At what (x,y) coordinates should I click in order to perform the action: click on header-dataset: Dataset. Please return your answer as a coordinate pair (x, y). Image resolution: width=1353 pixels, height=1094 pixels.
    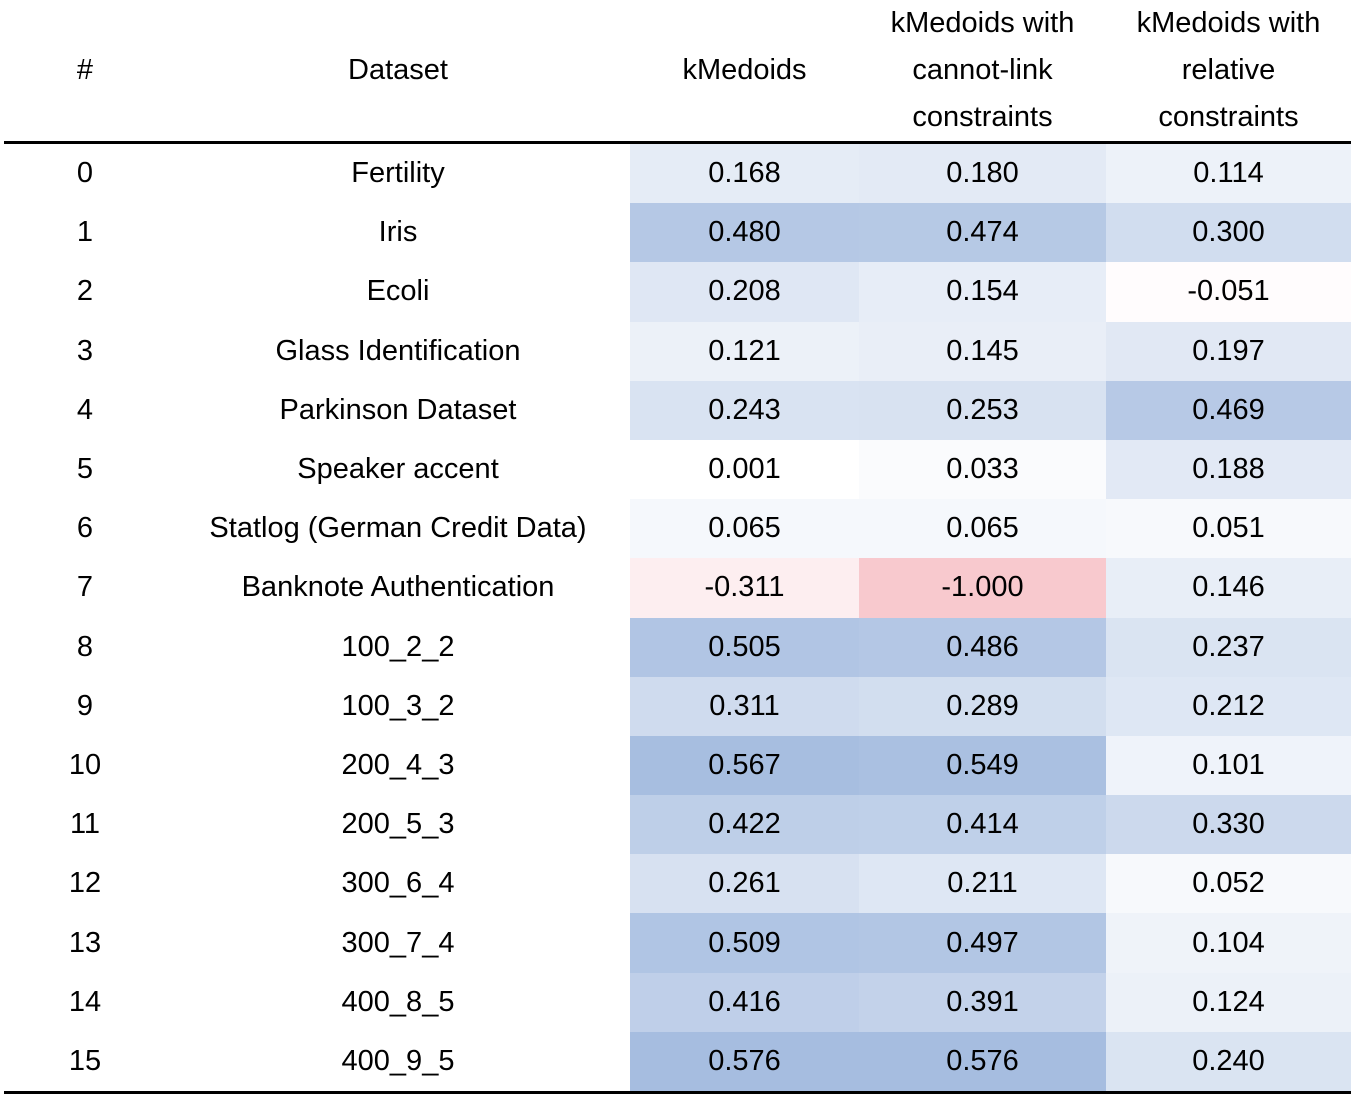
    Looking at the image, I should click on (398, 72).